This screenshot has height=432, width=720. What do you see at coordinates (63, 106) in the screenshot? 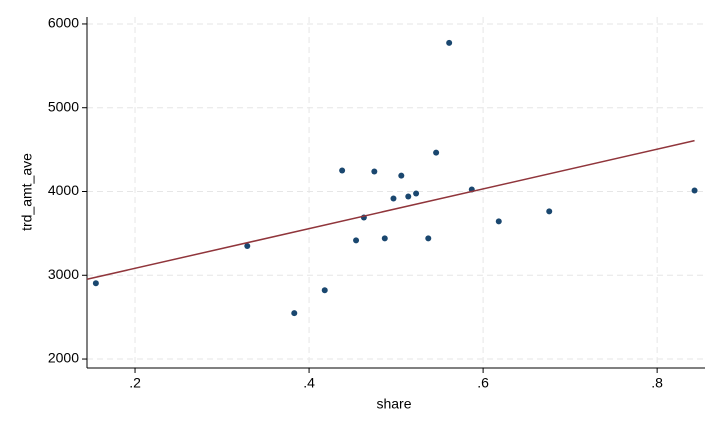
I see `y-tick-label: 5000` at bounding box center [63, 106].